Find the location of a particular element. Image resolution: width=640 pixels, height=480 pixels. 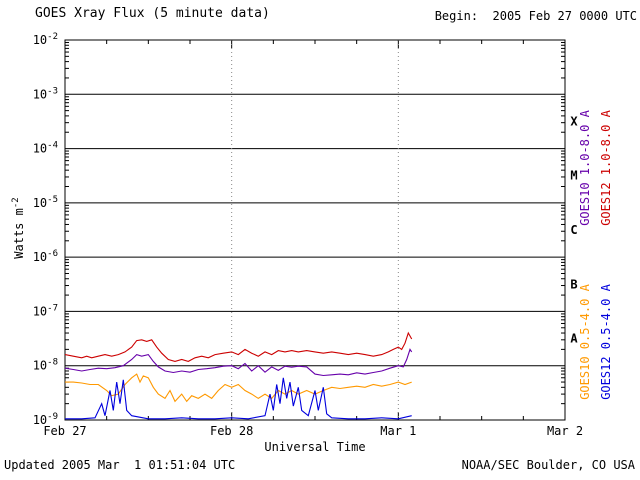

legend-goes12-short-channel: GOES12 0.5-4.0 A is located at coordinates (606, 342).